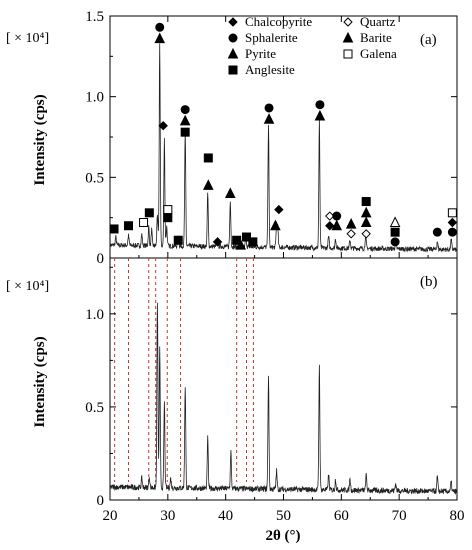 This screenshot has width=472, height=550. I want to click on panel-b-scale-label: [ × 10⁴], so click(27, 286).